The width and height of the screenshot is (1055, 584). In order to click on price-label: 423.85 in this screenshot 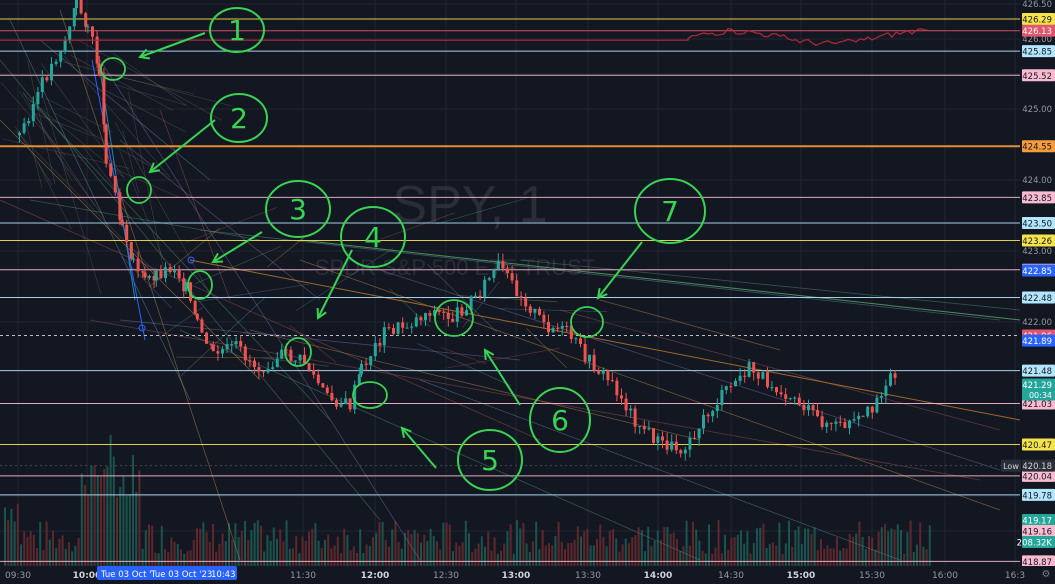, I will do `click(1037, 199)`.